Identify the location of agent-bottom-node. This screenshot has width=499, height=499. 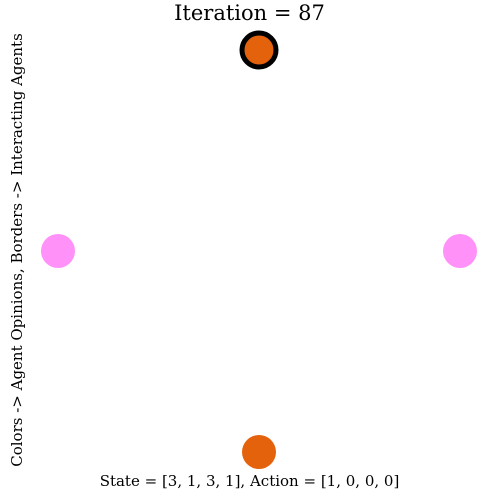
(259, 452).